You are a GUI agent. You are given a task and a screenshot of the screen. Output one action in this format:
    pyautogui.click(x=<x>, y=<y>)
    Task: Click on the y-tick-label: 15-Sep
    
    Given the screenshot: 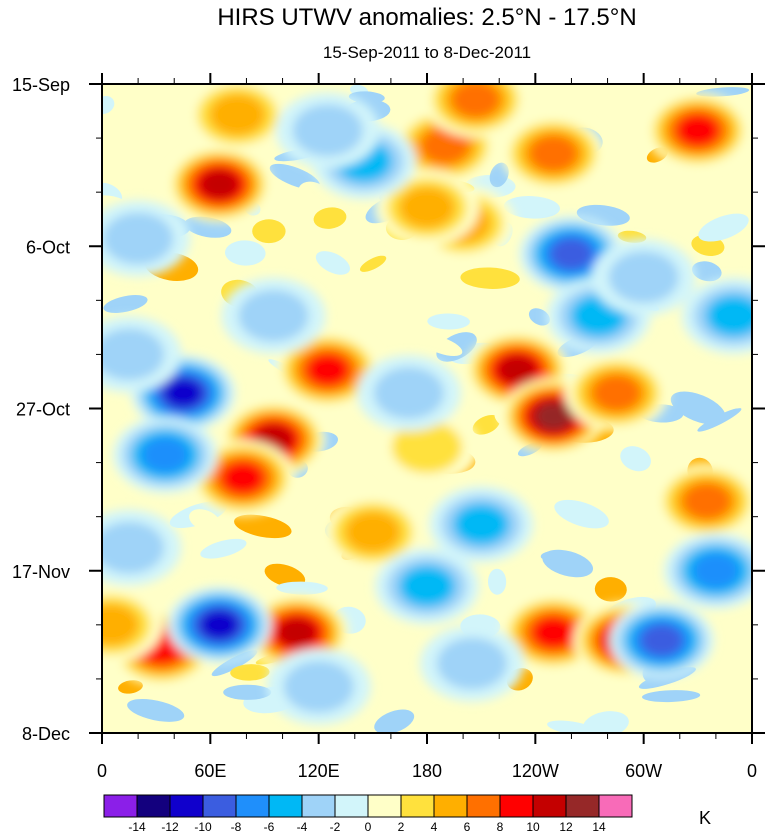 What is the action you would take?
    pyautogui.click(x=41, y=85)
    